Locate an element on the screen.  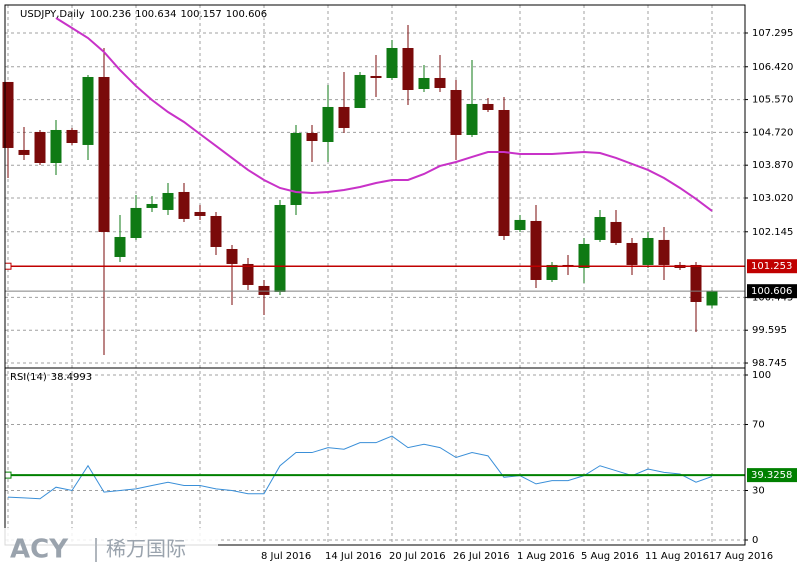
watermark-bg is located at coordinates (109, 550).